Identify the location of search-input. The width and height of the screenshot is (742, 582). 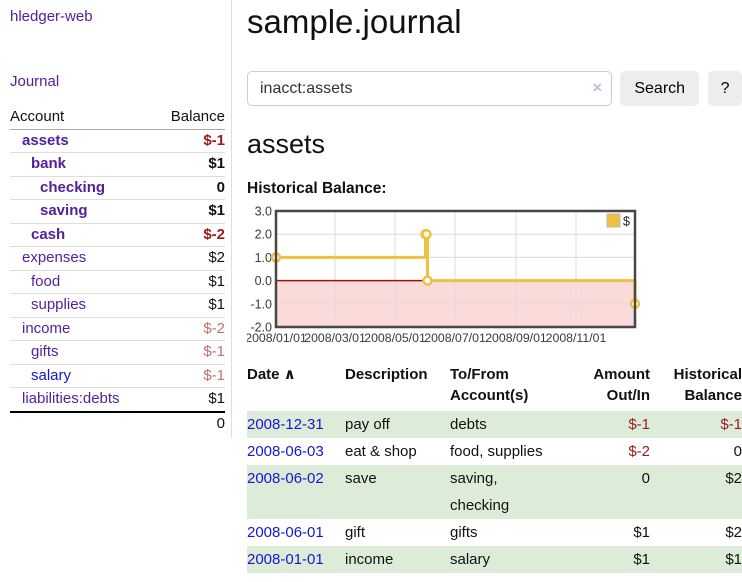
(430, 88).